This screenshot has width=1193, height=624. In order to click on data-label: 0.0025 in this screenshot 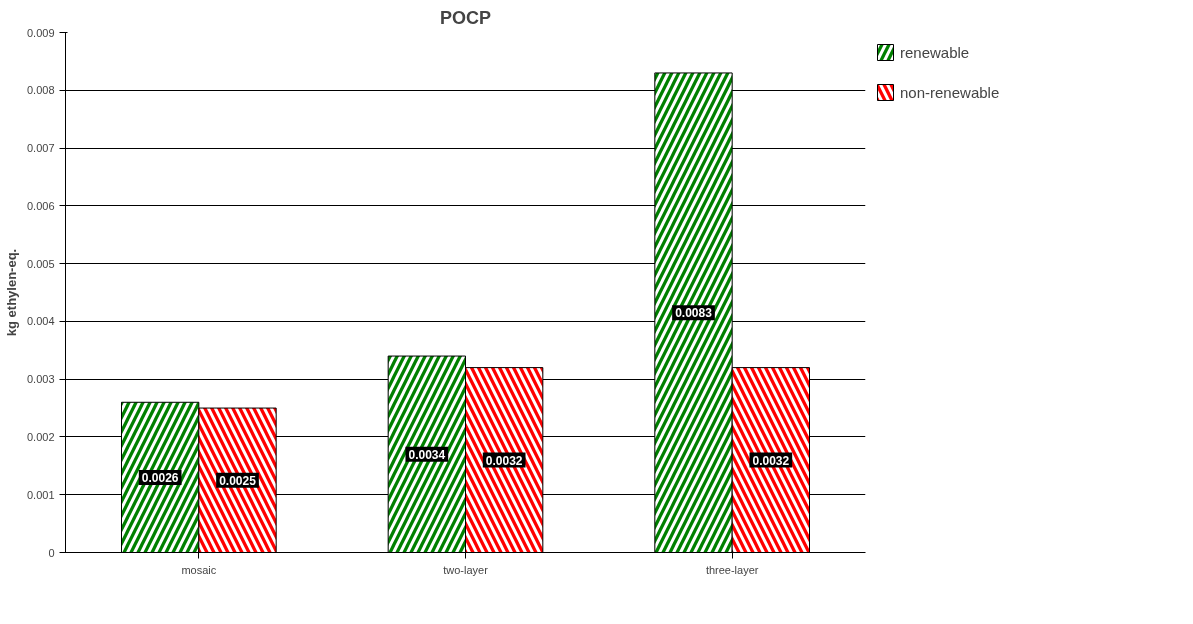, I will do `click(238, 480)`.